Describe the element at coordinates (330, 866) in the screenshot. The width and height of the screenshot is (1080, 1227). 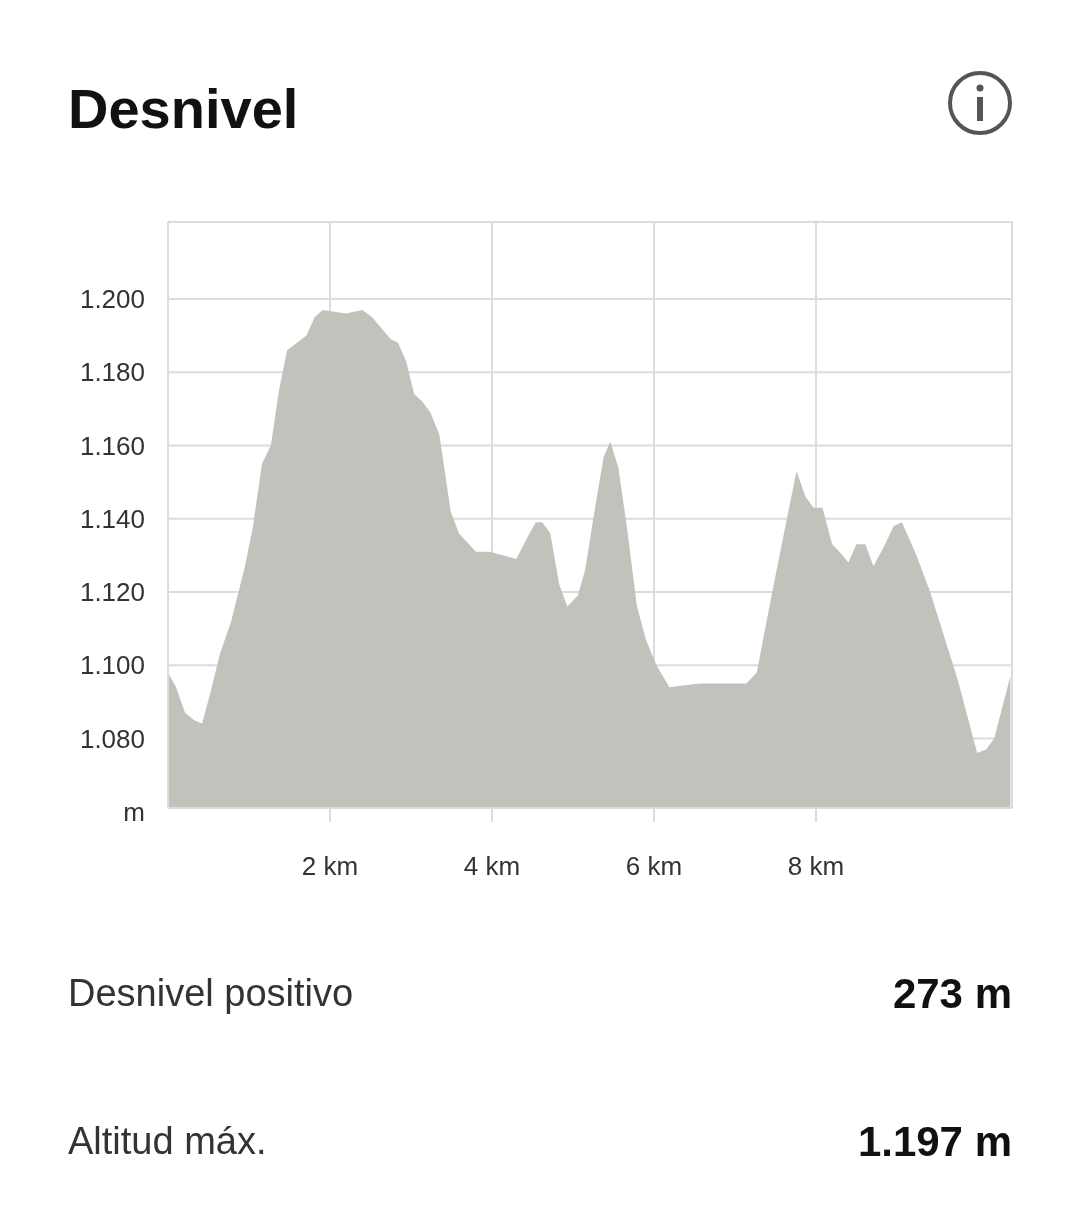
I see `x-tick-label: 2 km` at that location.